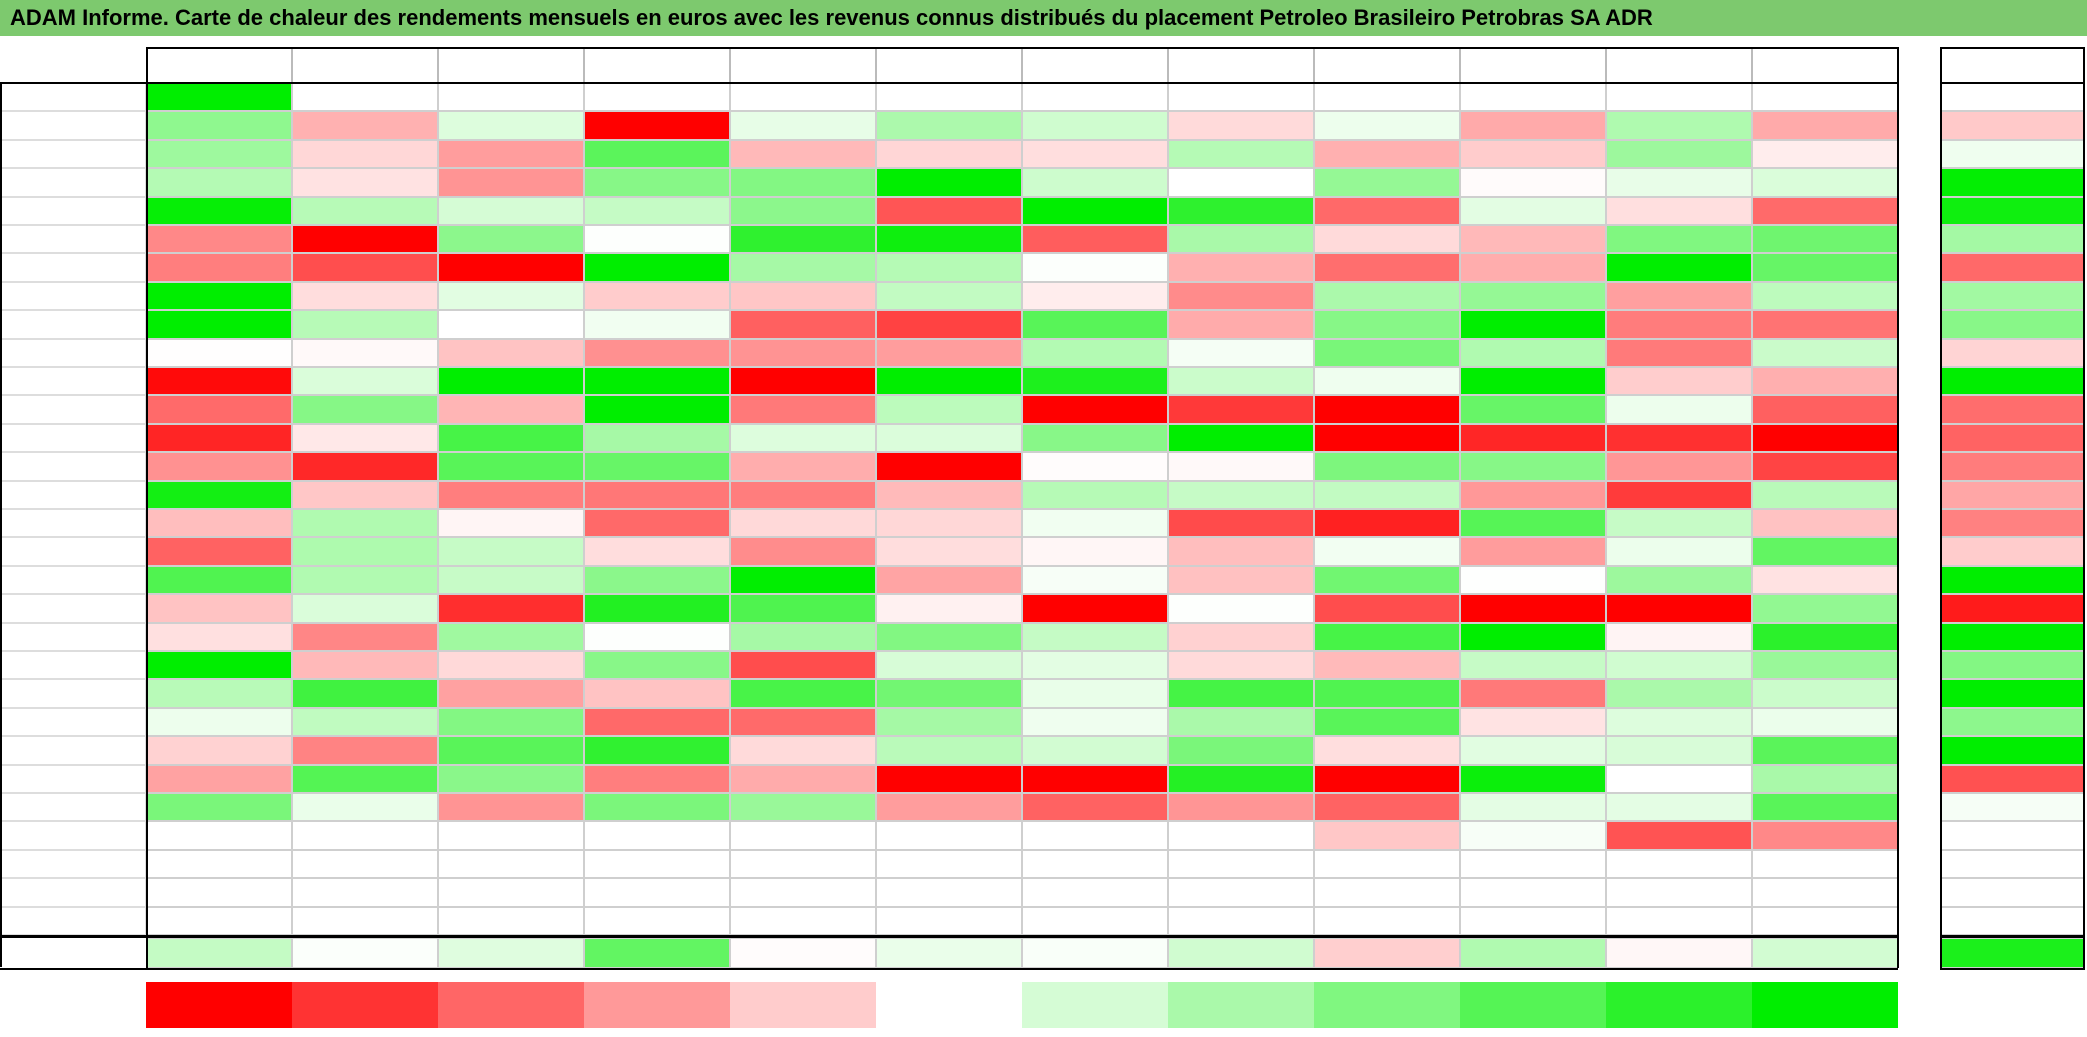  I want to click on annual-header-bottom-border, so click(2012, 83).